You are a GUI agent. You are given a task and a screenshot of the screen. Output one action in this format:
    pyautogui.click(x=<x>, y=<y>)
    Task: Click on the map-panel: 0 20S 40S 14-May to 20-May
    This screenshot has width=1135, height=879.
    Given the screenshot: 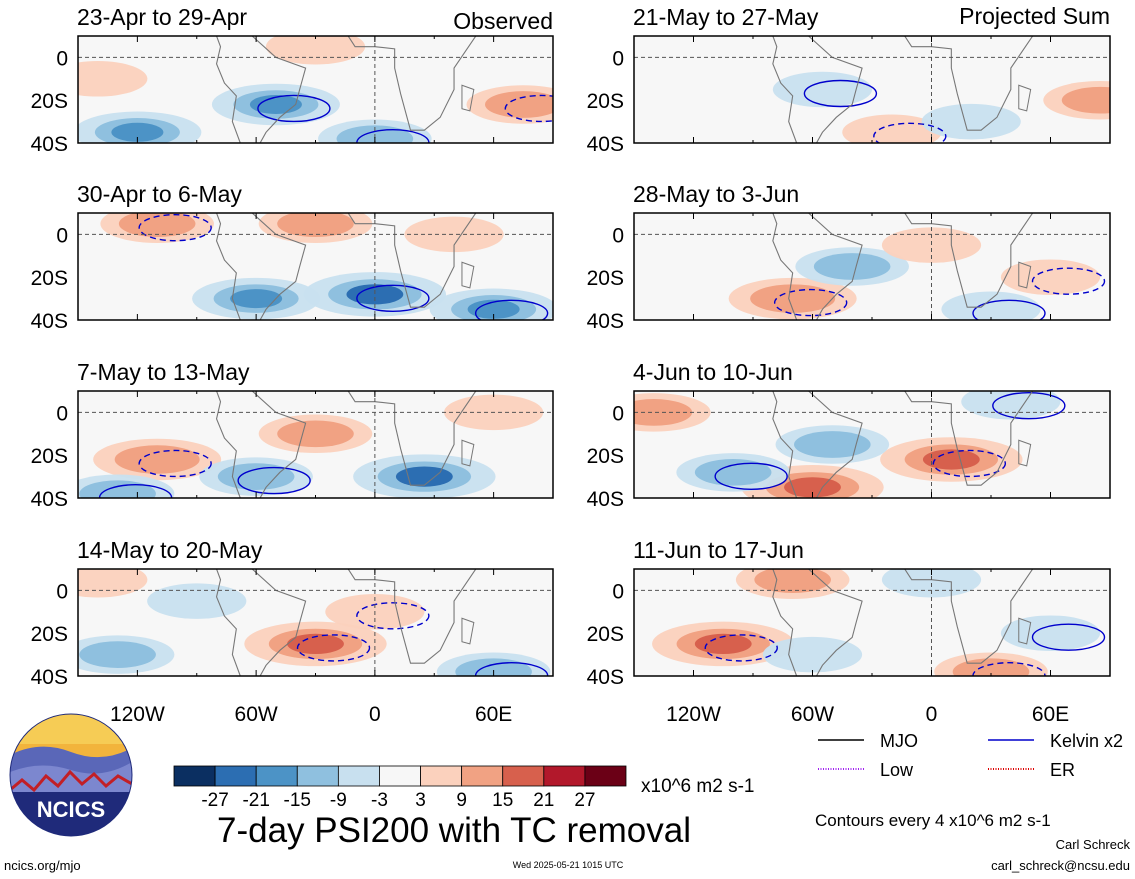 What is the action you would take?
    pyautogui.click(x=292, y=613)
    